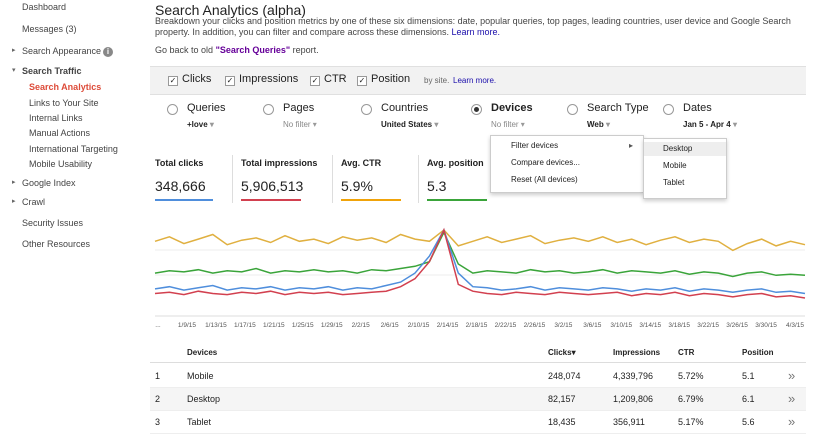  What do you see at coordinates (361, 325) in the screenshot?
I see `x-tick-label: 2/2/15` at bounding box center [361, 325].